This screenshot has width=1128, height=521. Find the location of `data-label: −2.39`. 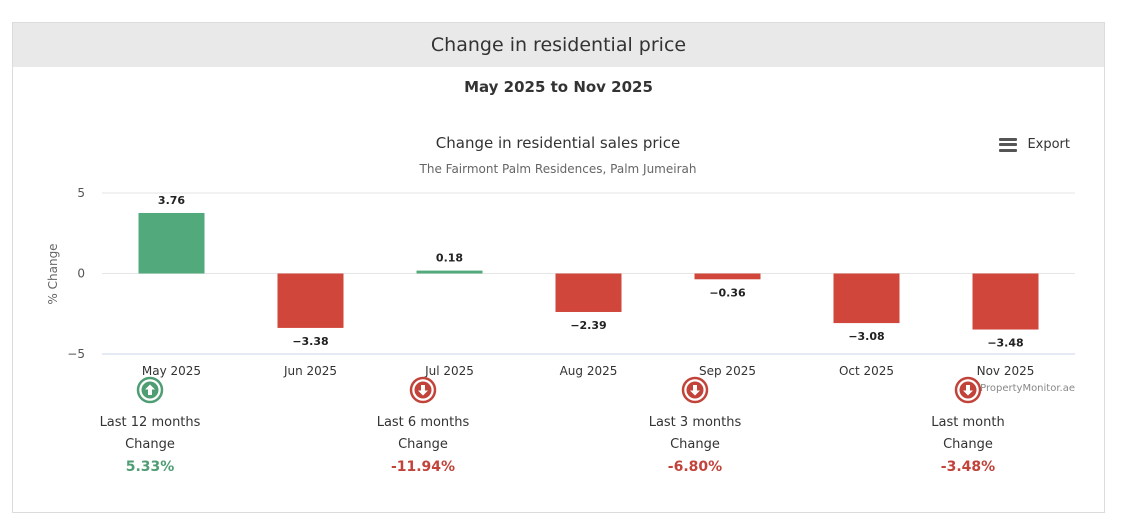

data-label: −2.39 is located at coordinates (588, 325).